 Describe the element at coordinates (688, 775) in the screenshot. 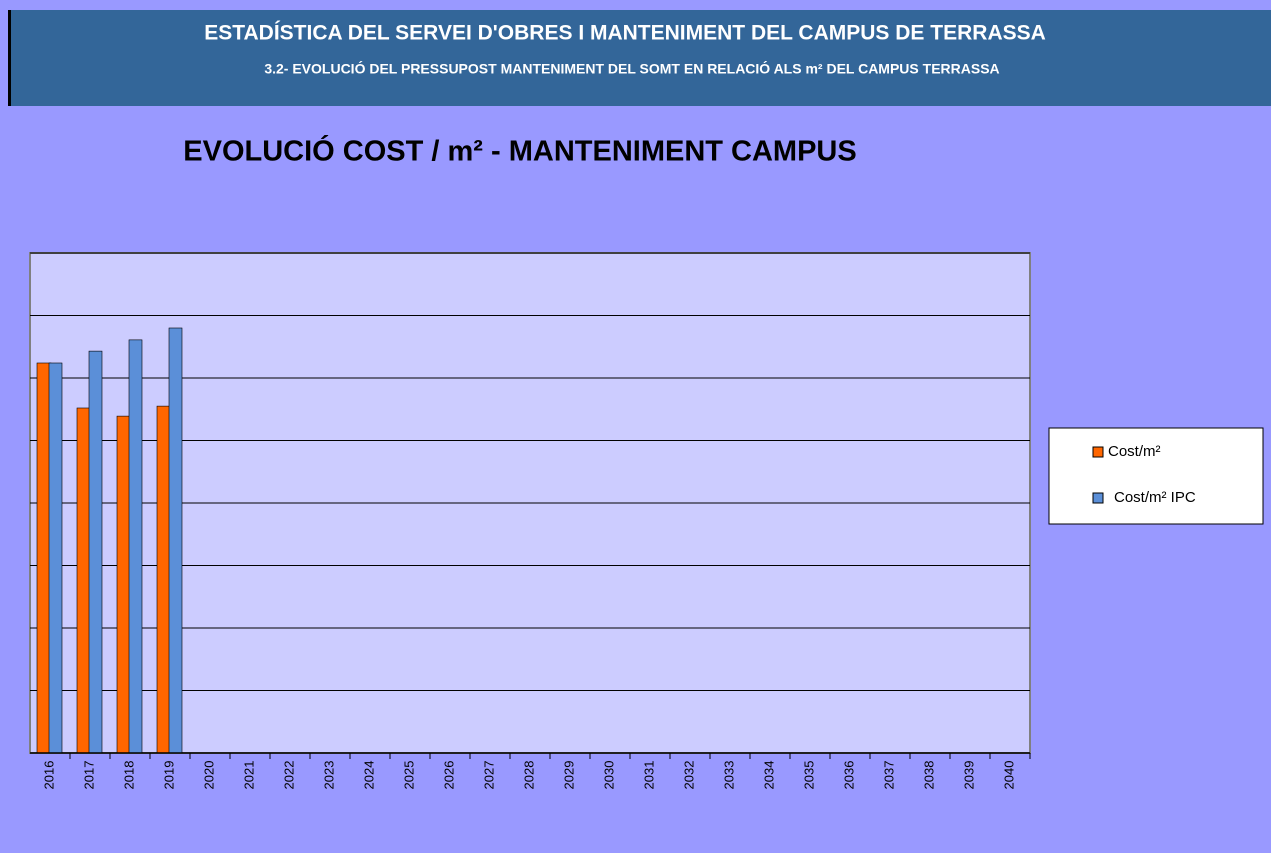

I see `x-tick-label: 2032` at that location.